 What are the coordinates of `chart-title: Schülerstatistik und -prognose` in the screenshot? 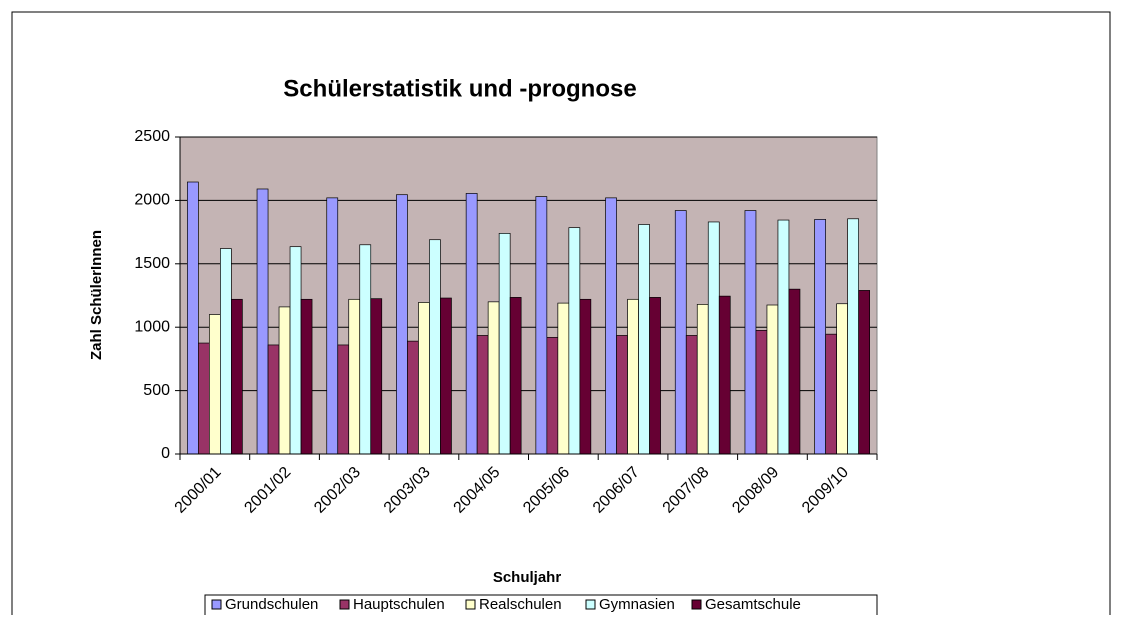 It's located at (459, 88).